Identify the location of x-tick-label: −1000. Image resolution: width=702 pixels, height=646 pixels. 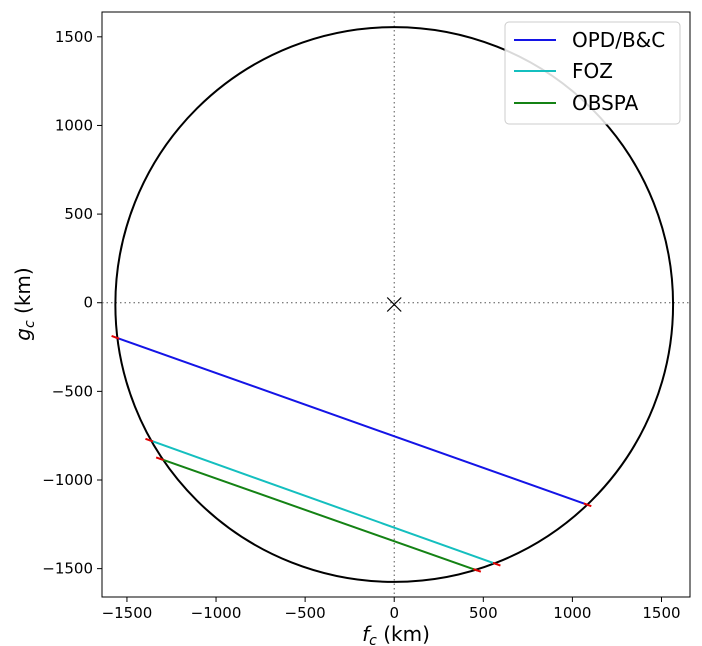
(216, 613).